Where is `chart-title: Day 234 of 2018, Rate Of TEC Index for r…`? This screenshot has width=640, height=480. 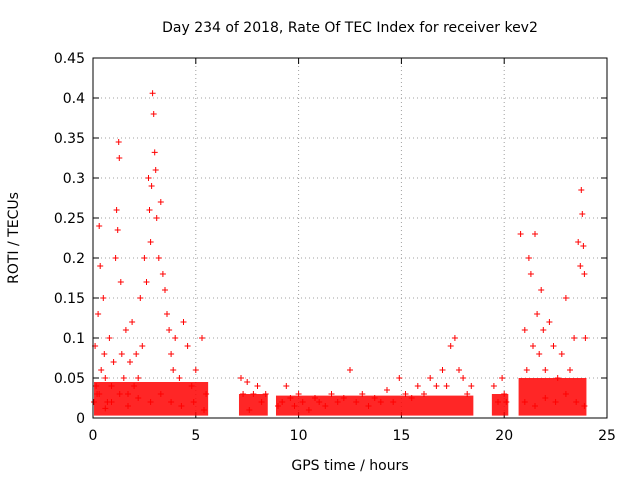 chart-title: Day 234 of 2018, Rate Of TEC Index for r… is located at coordinates (350, 28).